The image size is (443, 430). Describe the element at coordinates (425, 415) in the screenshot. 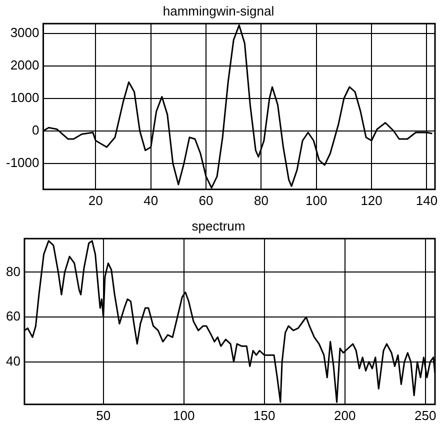

I see `x-tick-label: 250` at that location.